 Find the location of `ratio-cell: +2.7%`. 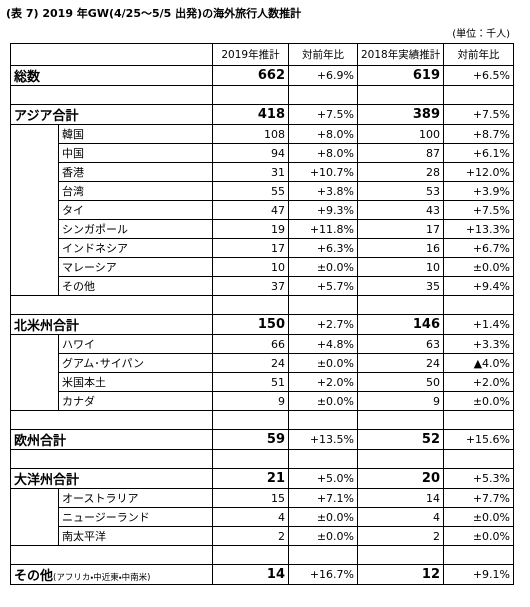

ratio-cell: +2.7% is located at coordinates (323, 324).